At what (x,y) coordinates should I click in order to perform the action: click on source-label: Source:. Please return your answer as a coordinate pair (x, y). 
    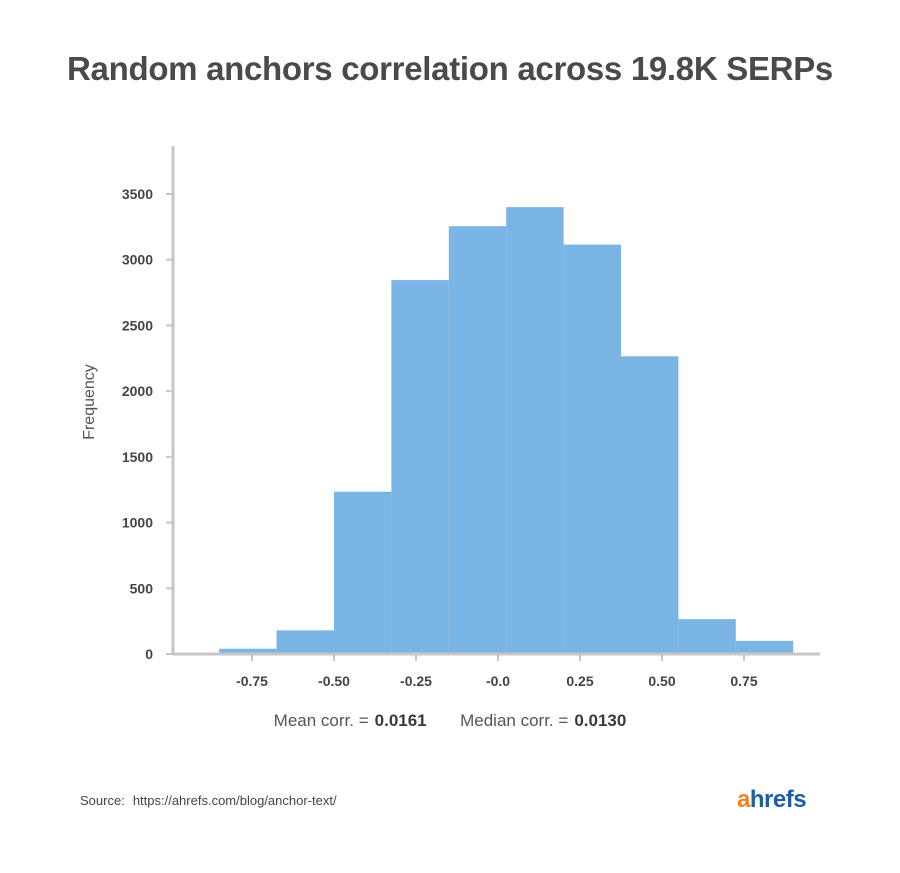
    Looking at the image, I should click on (102, 800).